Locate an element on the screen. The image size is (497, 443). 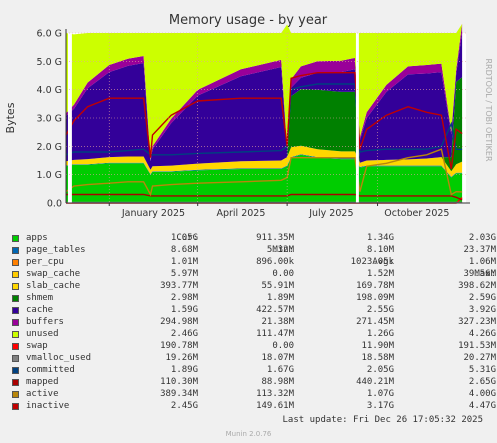
area-page-tables is located at coordinates (264, 166).